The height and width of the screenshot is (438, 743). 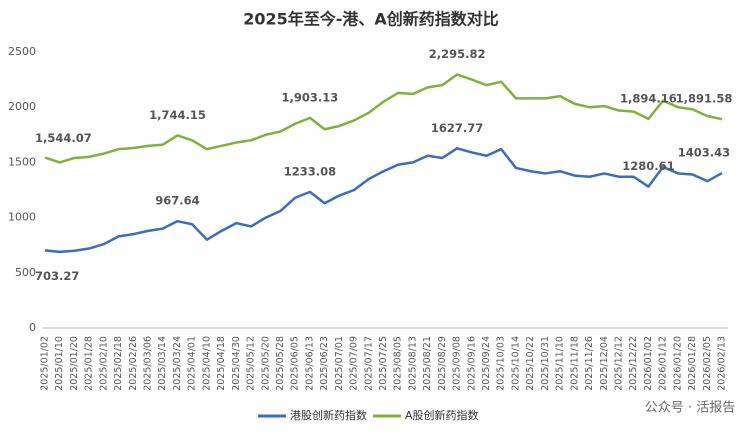 I want to click on x-tick-label: 2025/07/25, so click(x=383, y=363).